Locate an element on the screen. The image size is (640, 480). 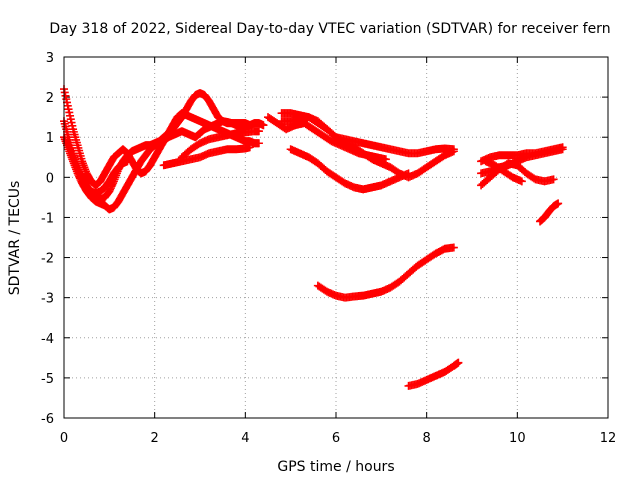
y-tick-label: -5 is located at coordinates (47, 379).